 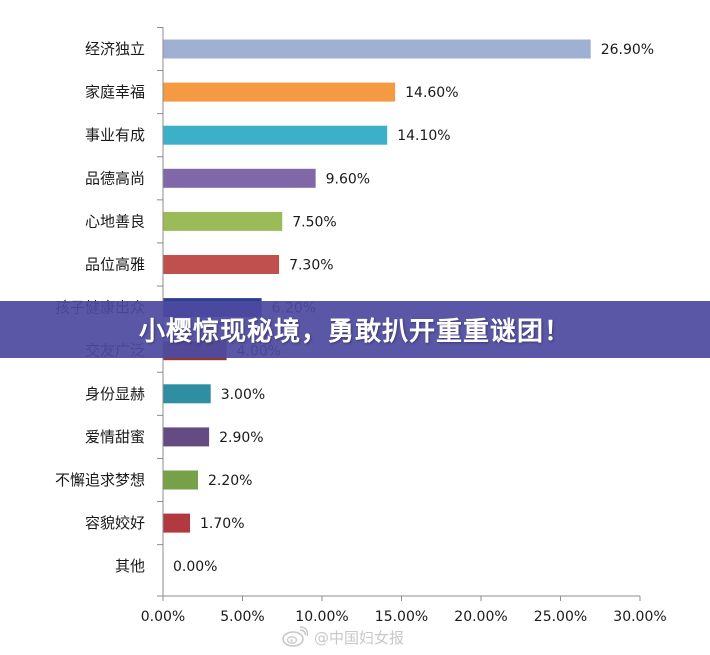 I want to click on value-label: 0.00%, so click(x=195, y=567).